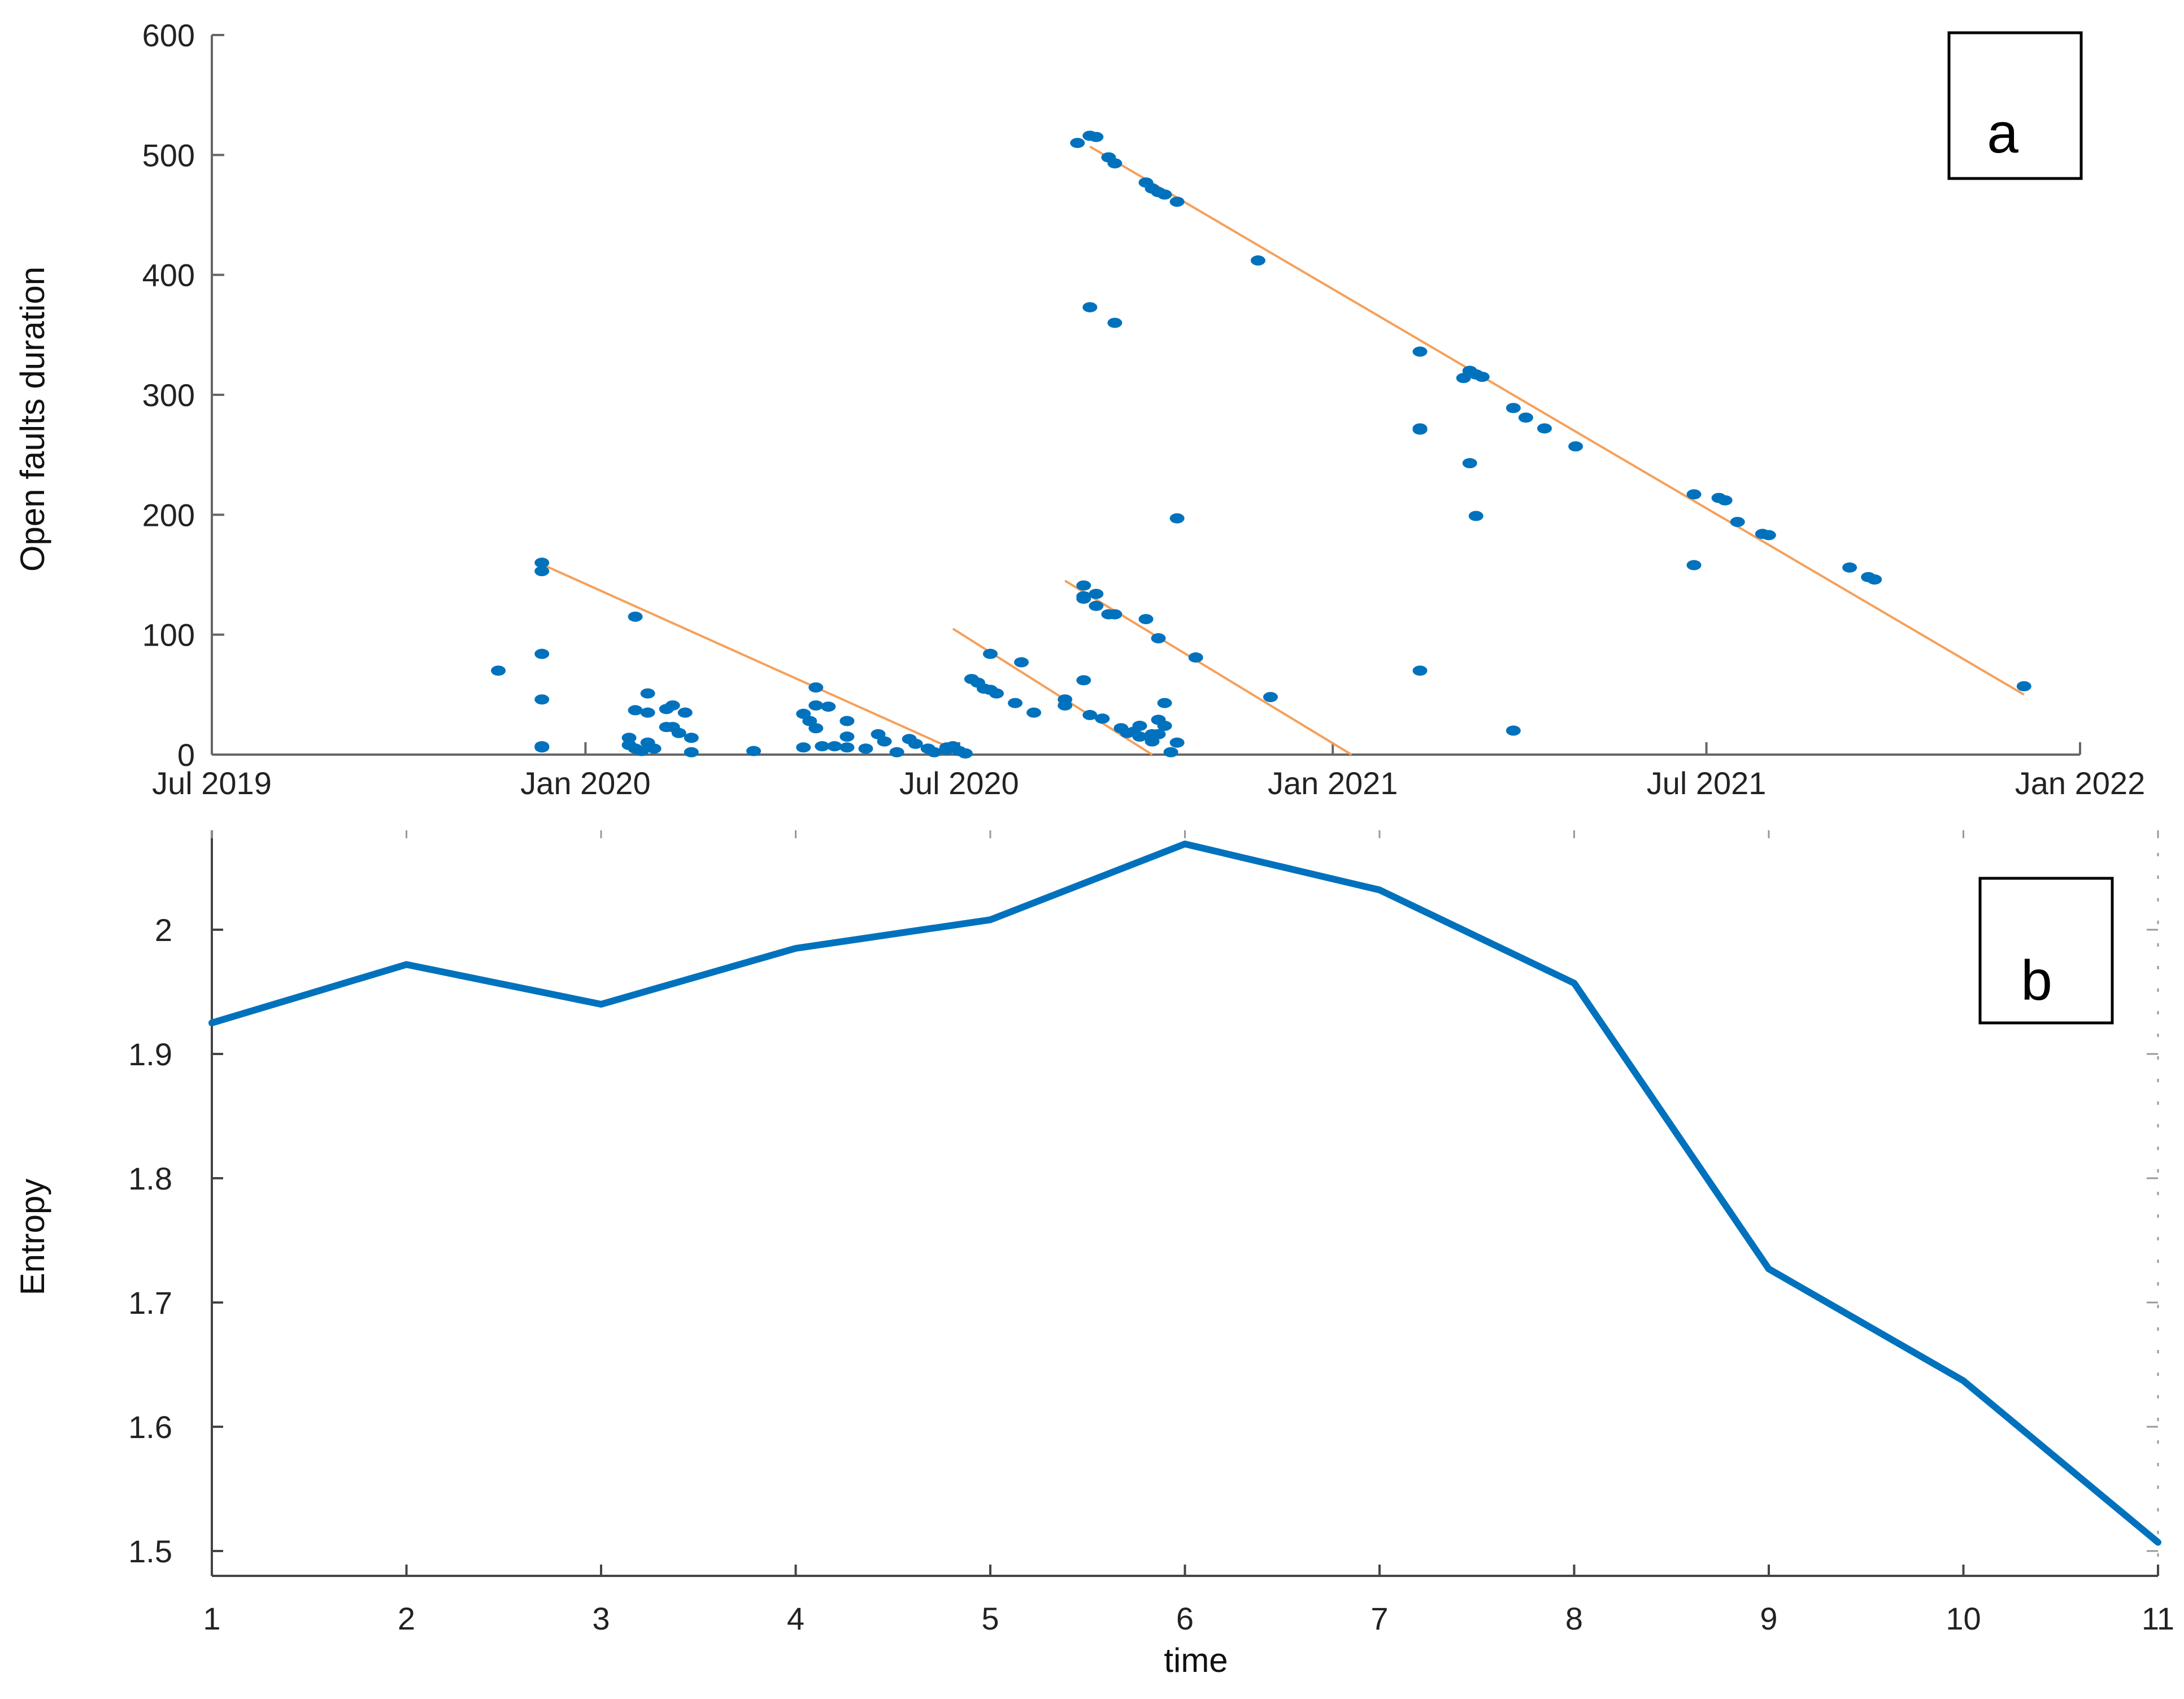 The width and height of the screenshot is (2184, 1699). What do you see at coordinates (1185, 1618) in the screenshot?
I see `panel-b-x-tick-label: 6` at bounding box center [1185, 1618].